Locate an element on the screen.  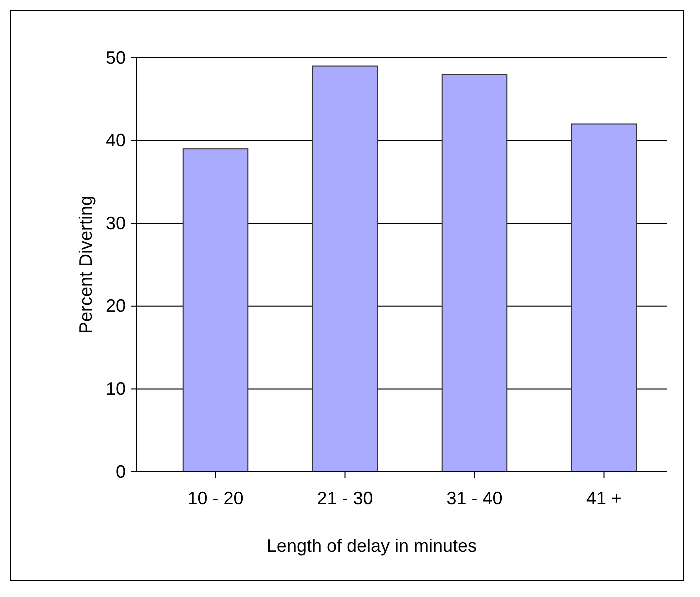
x-axis-title: Length of delay in minutes is located at coordinates (372, 546).